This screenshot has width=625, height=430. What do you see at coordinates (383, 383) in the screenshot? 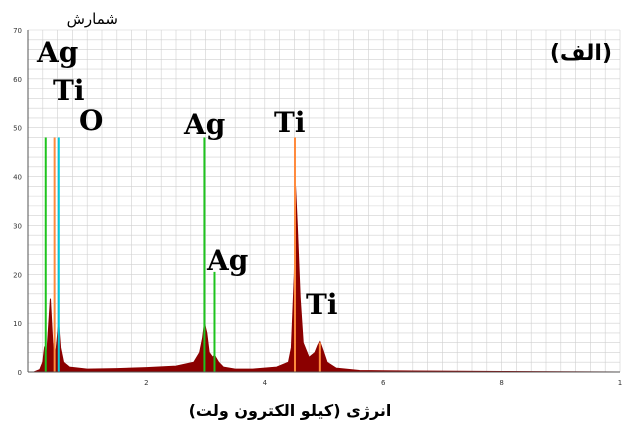
I see `x-tick-label: 6` at bounding box center [383, 383].